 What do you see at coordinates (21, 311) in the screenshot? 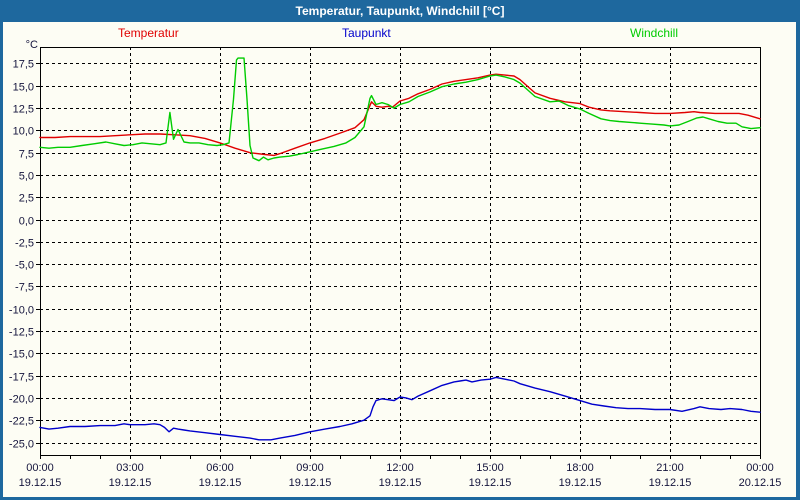
I see `y-tick-label: -10,0` at bounding box center [21, 311].